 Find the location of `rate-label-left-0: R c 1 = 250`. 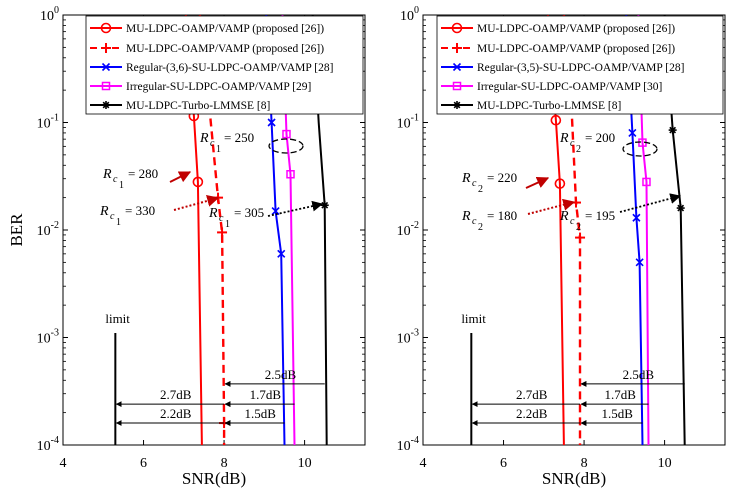

rate-label-left-0: R c 1 = 250 is located at coordinates (226, 142).